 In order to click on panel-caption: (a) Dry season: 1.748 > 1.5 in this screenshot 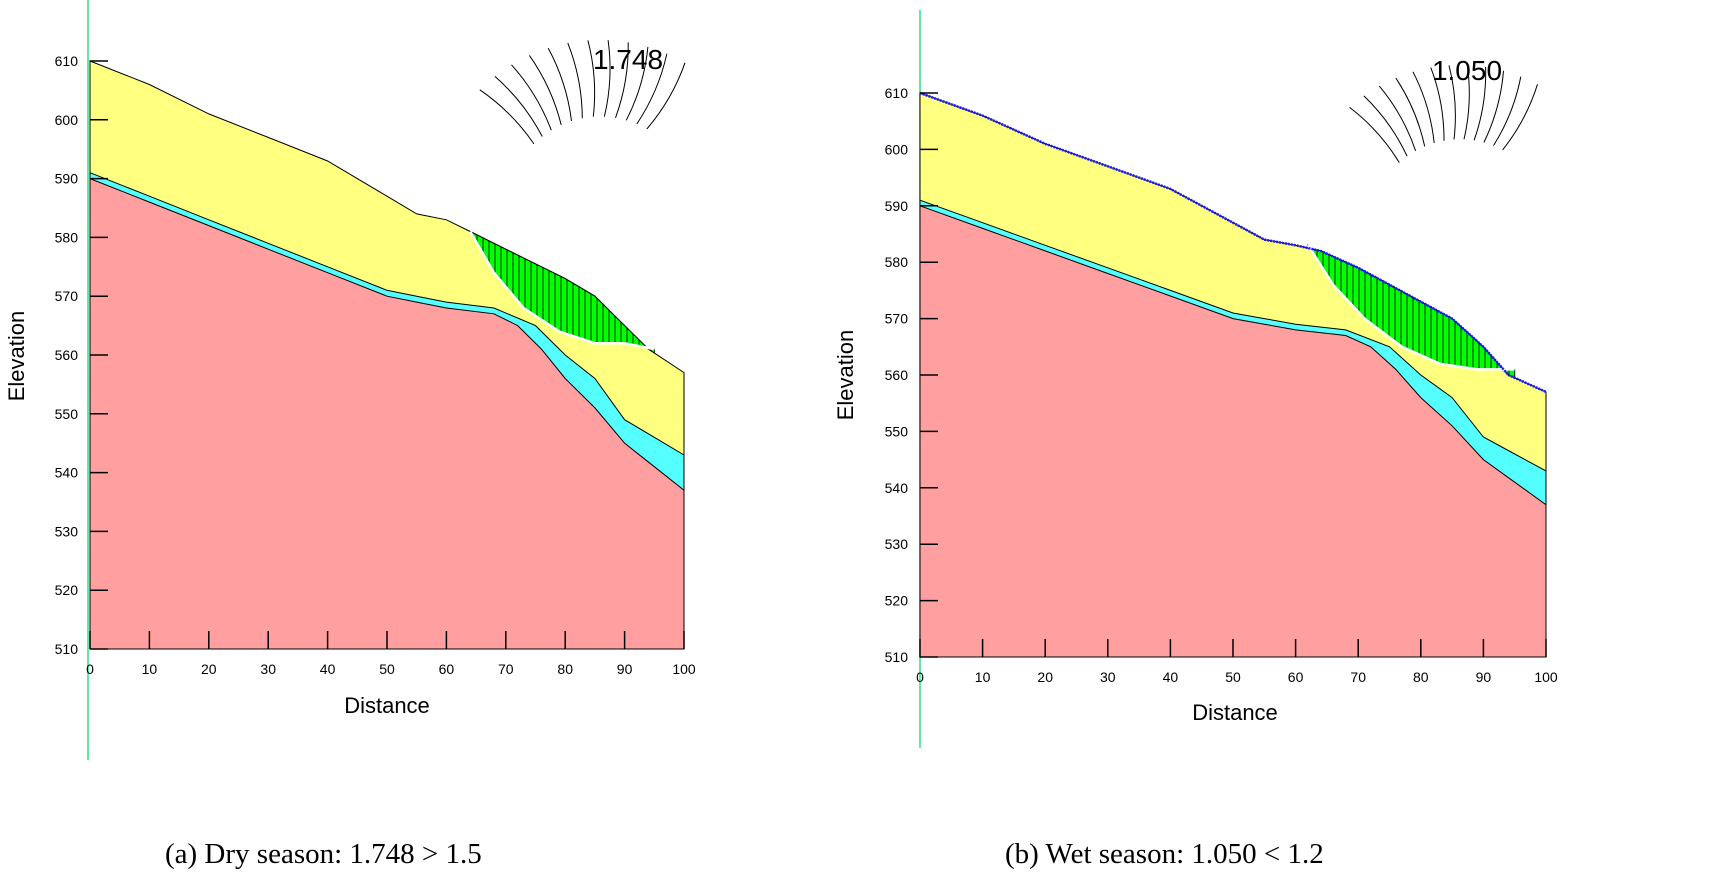, I will do `click(323, 854)`.